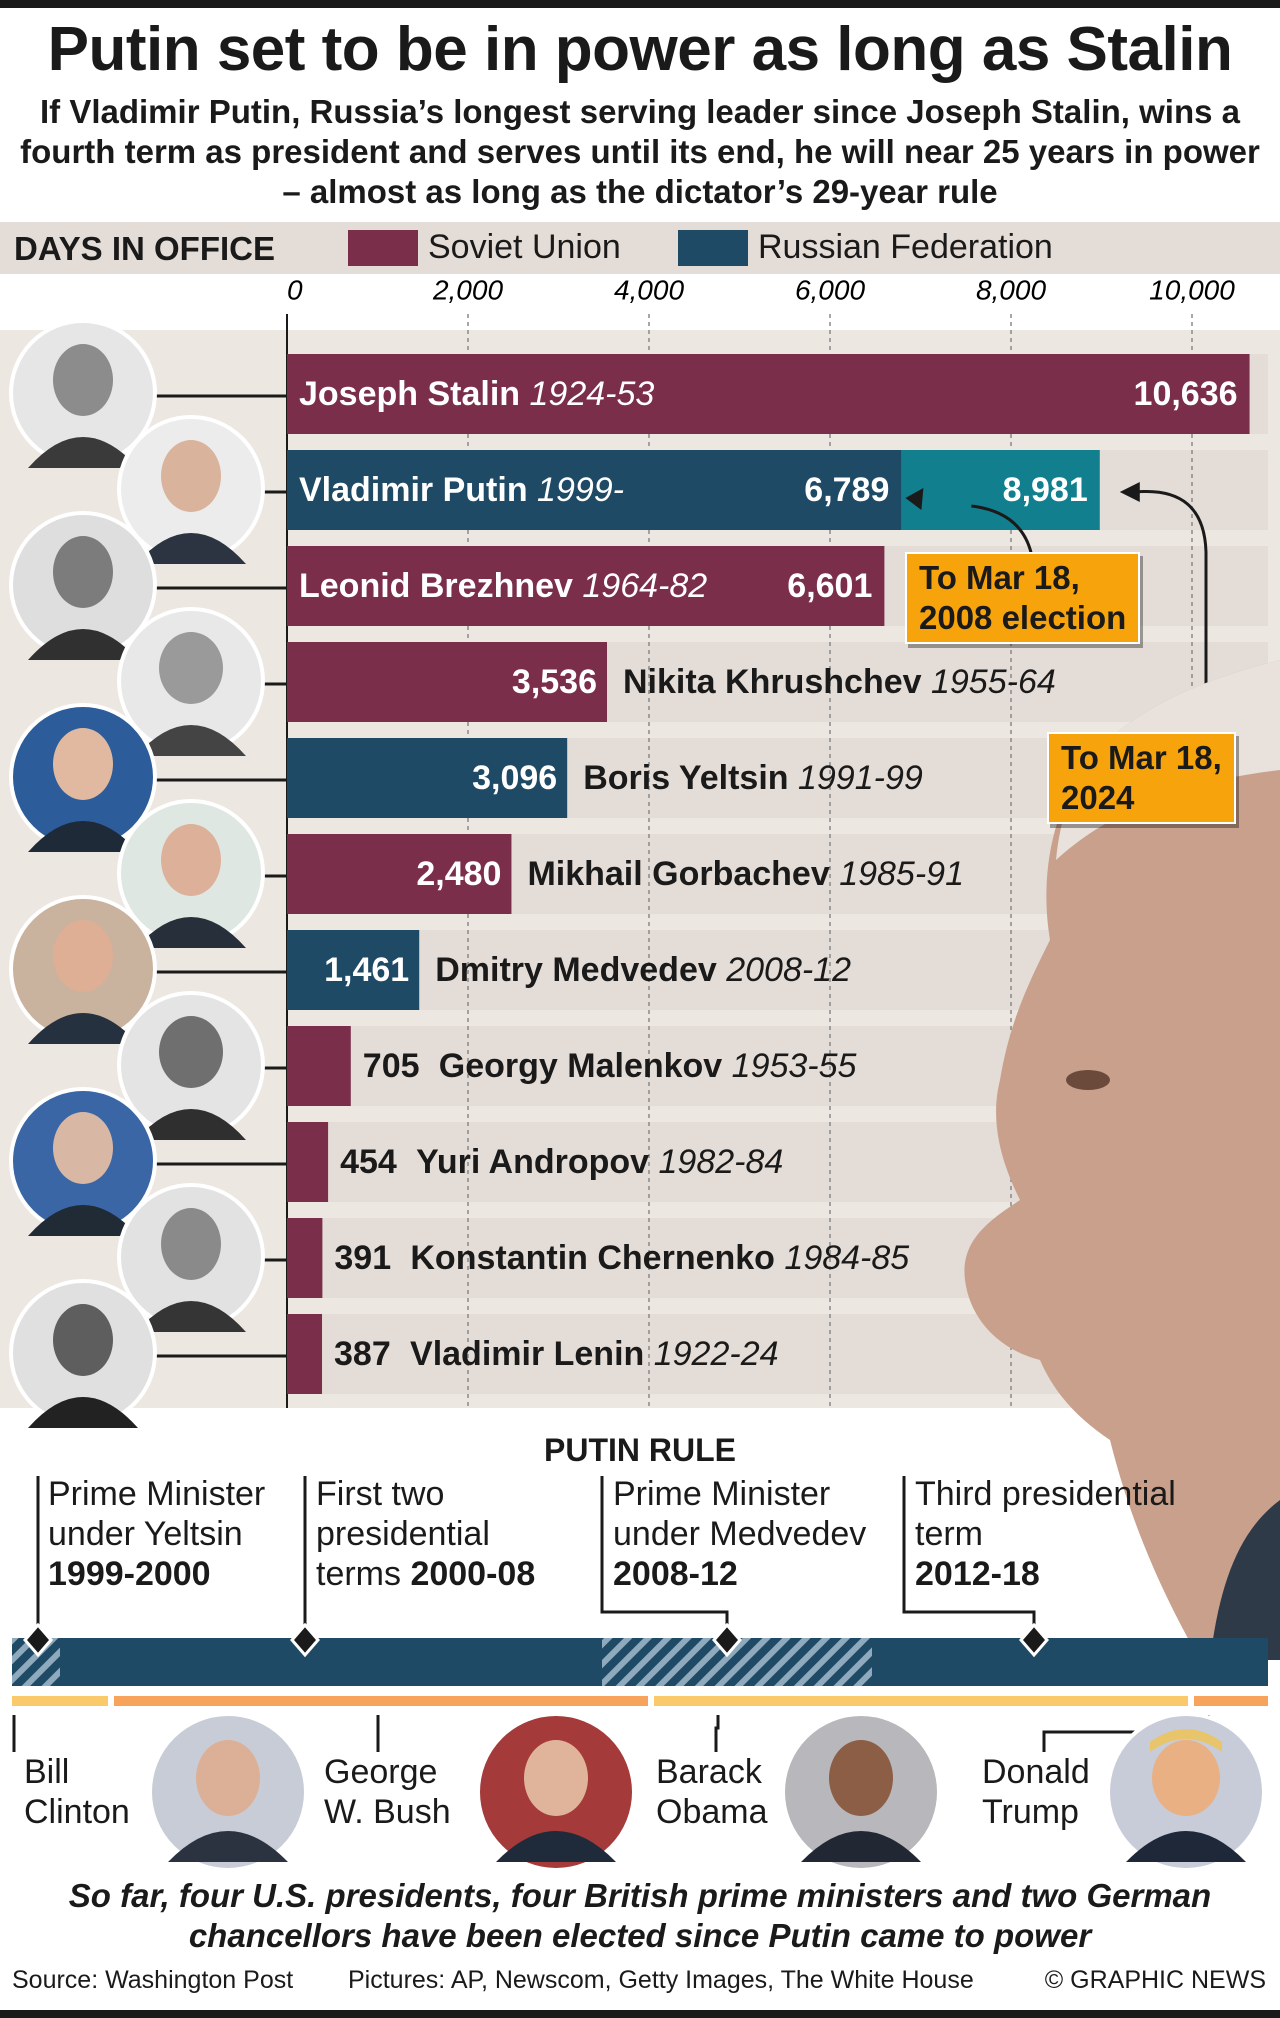  What do you see at coordinates (1141, 778) in the screenshot?
I see `annotation-2024: To Mar 18, 2024` at bounding box center [1141, 778].